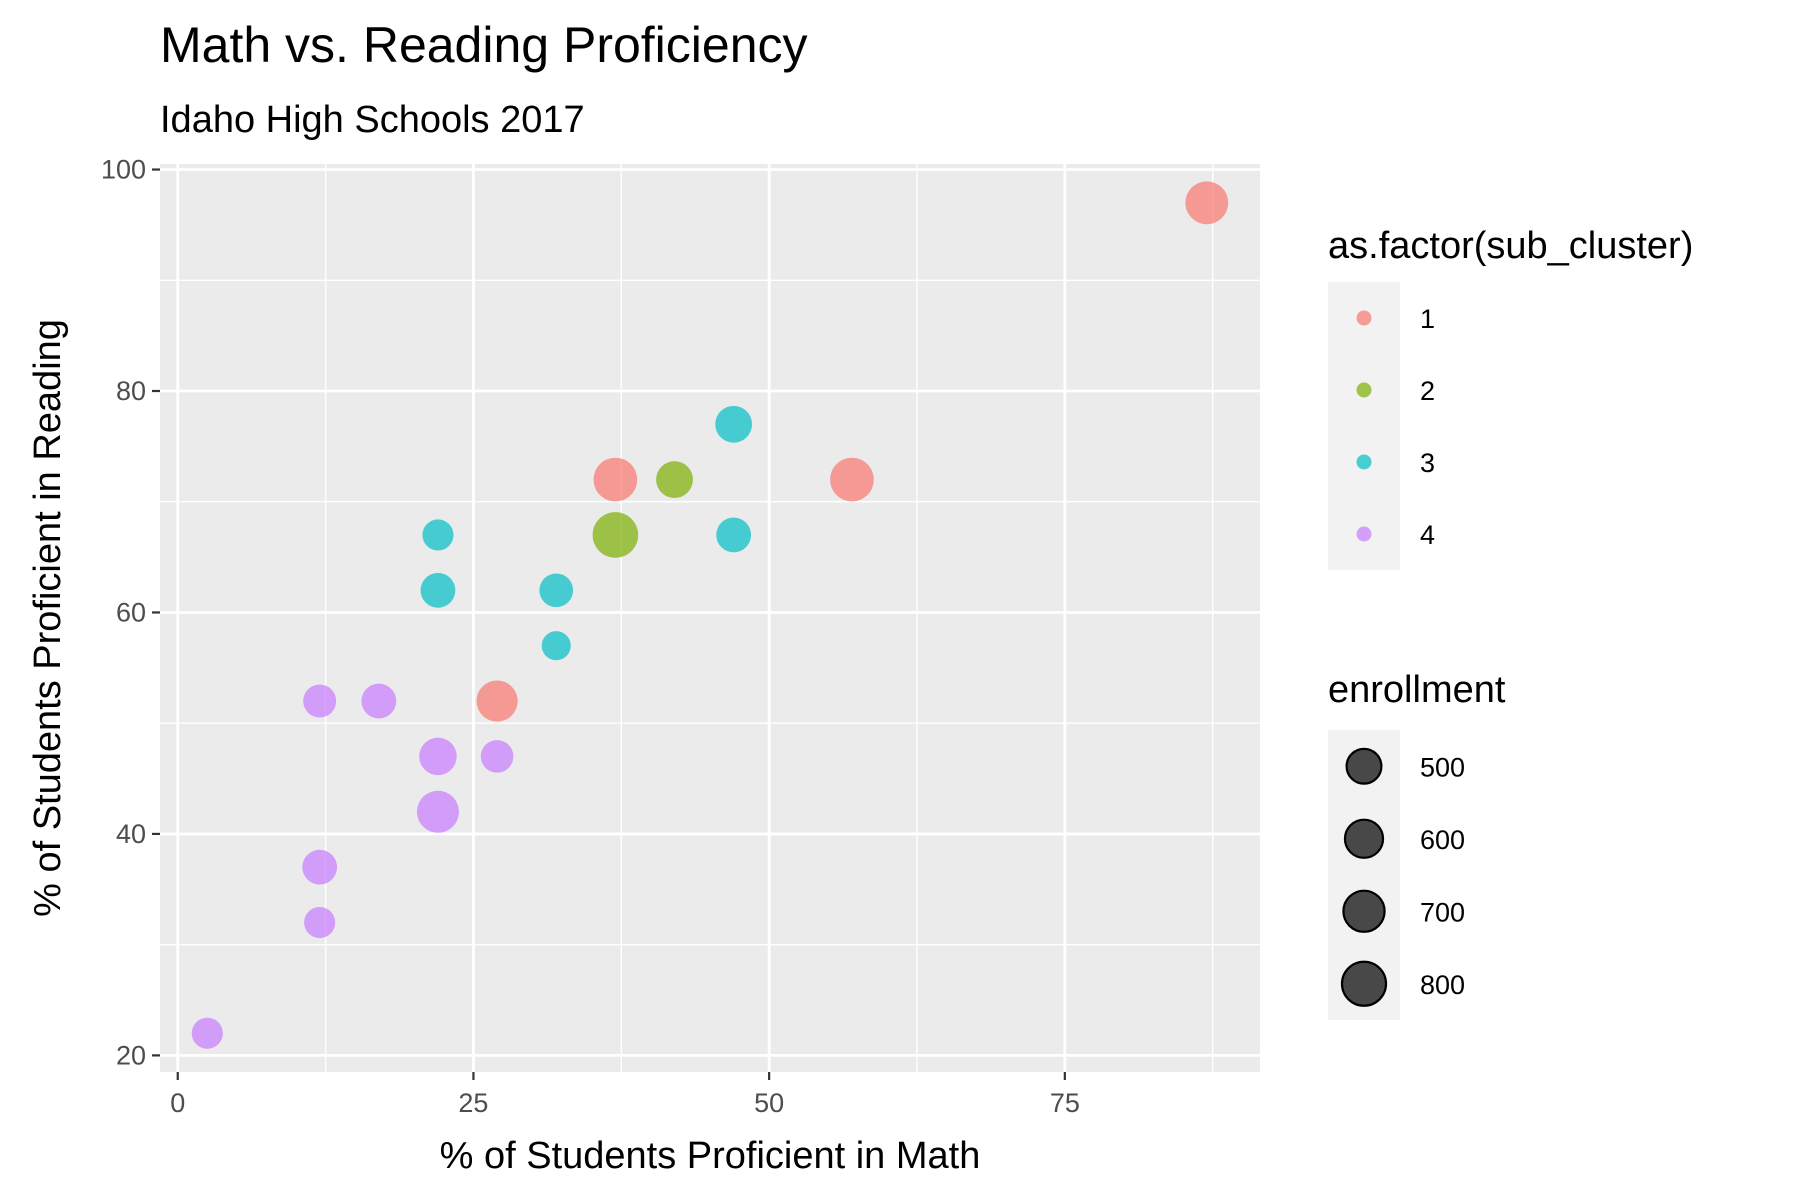 Image resolution: width=1800 pixels, height=1200 pixels. I want to click on chart-title: Math vs. Reading Proficiency, so click(484, 45).